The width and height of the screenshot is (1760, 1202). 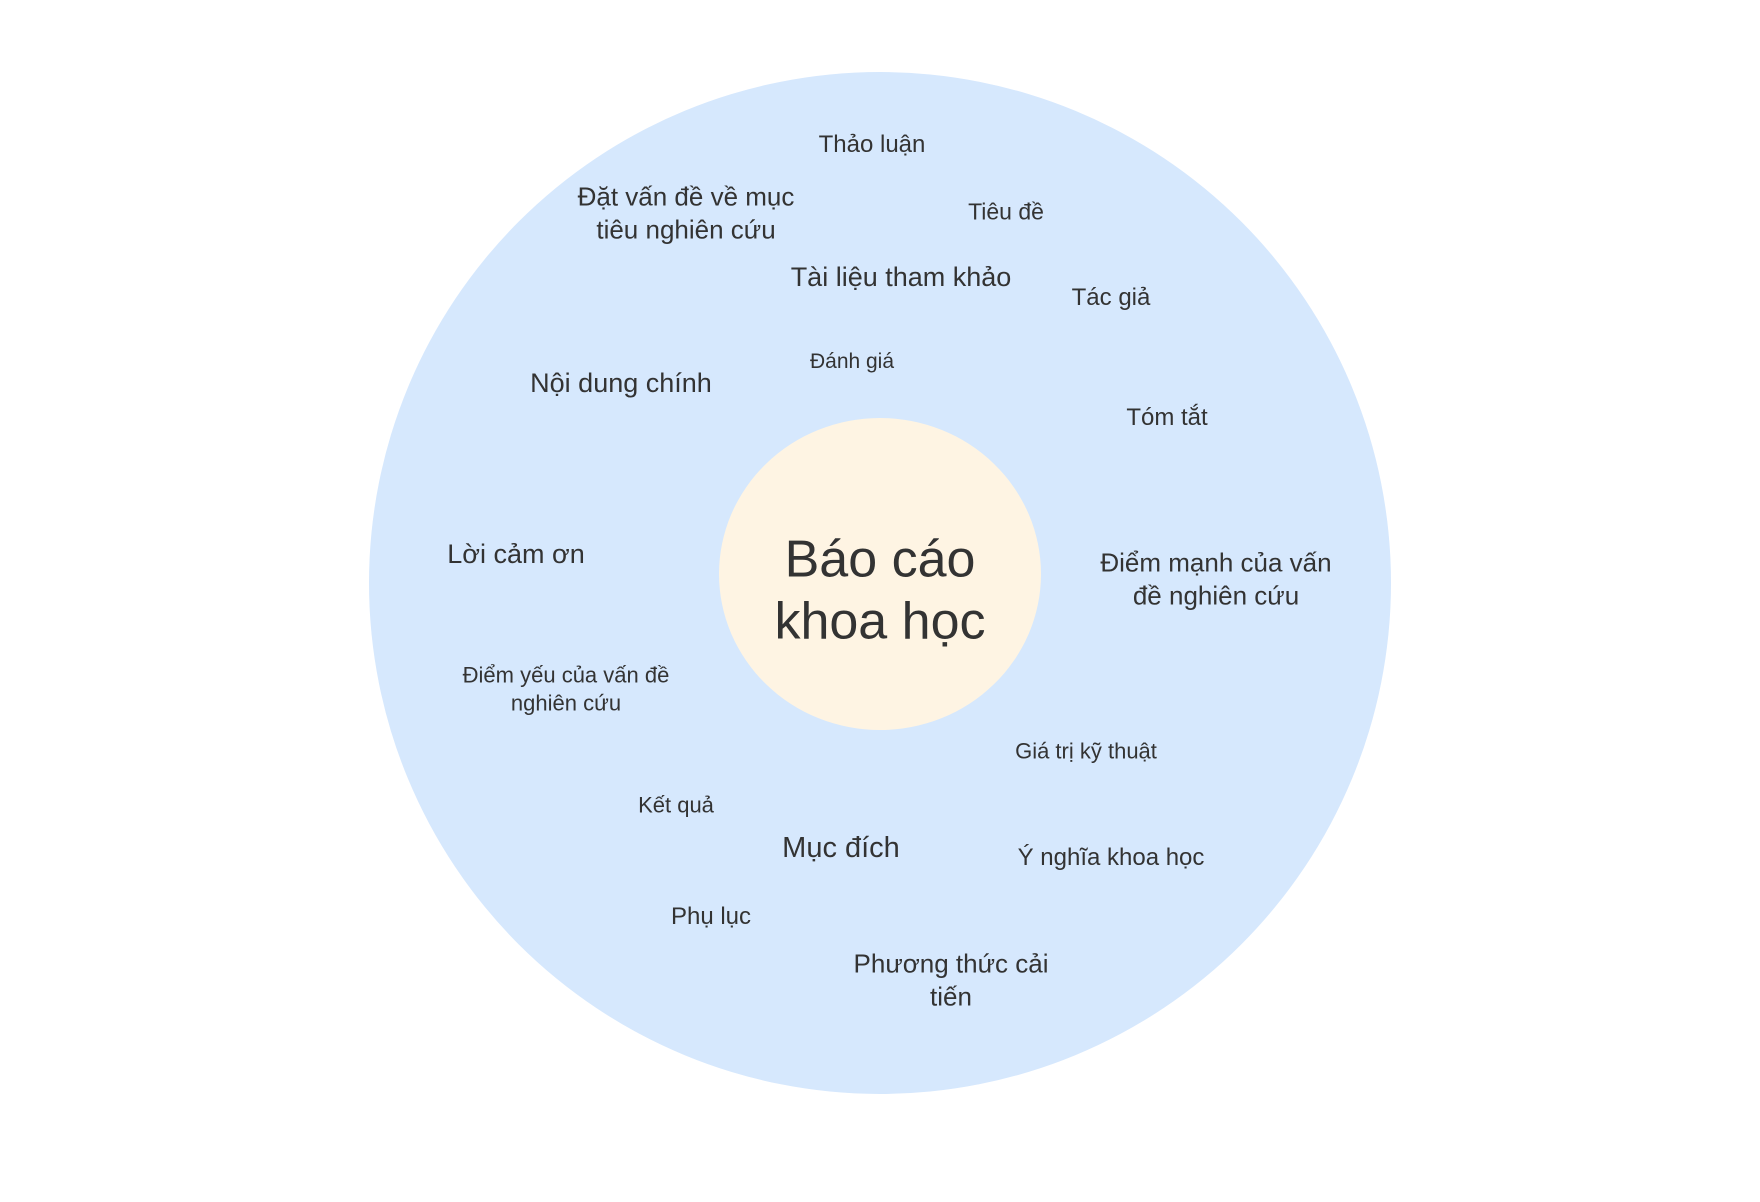 I want to click on item-dat-van-de: Đặt vấn đề về mục tiêu nghiên cứu, so click(x=686, y=213).